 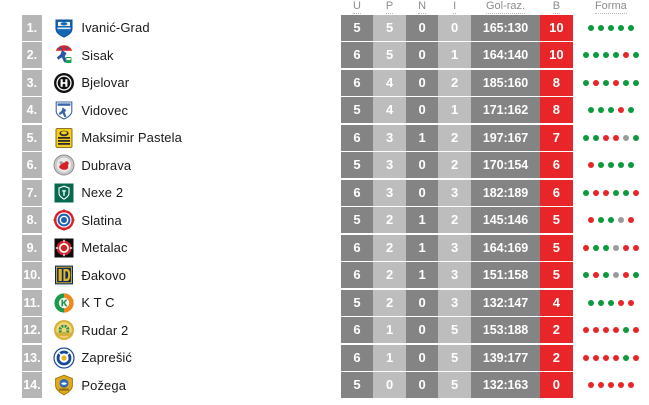 What do you see at coordinates (324, 83) in the screenshot?
I see `table-row: 3. Bjelovar 6 4 0 2 185:160 8` at bounding box center [324, 83].